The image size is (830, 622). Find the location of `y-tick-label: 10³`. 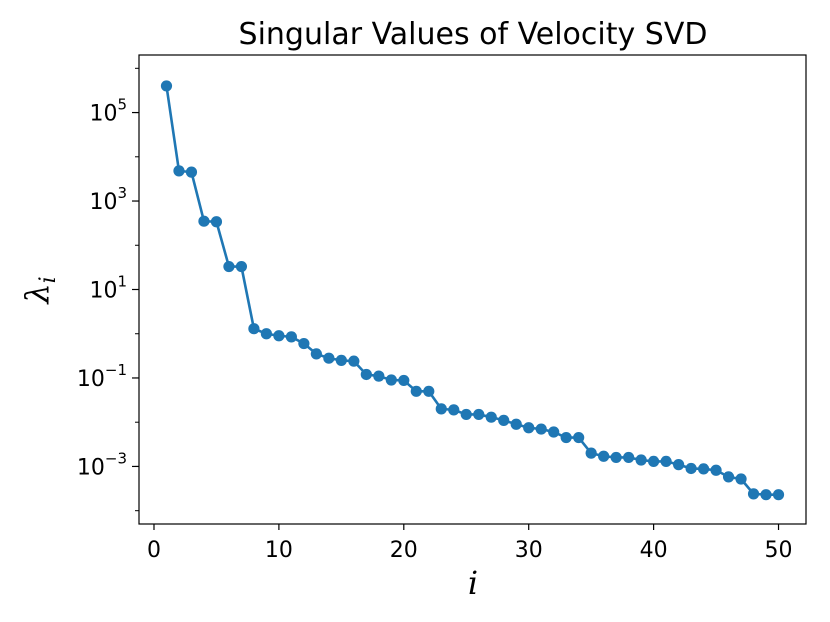

y-tick-label: 10³ is located at coordinates (108, 199).